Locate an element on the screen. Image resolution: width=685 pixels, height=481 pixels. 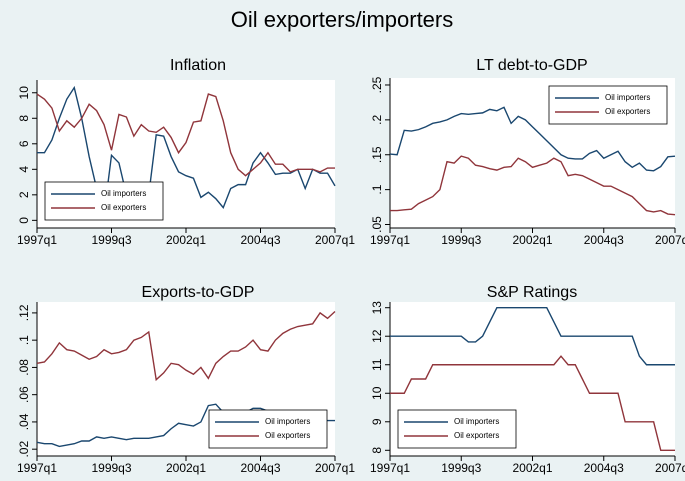
y-tick-label: .25 is located at coordinates (377, 84).